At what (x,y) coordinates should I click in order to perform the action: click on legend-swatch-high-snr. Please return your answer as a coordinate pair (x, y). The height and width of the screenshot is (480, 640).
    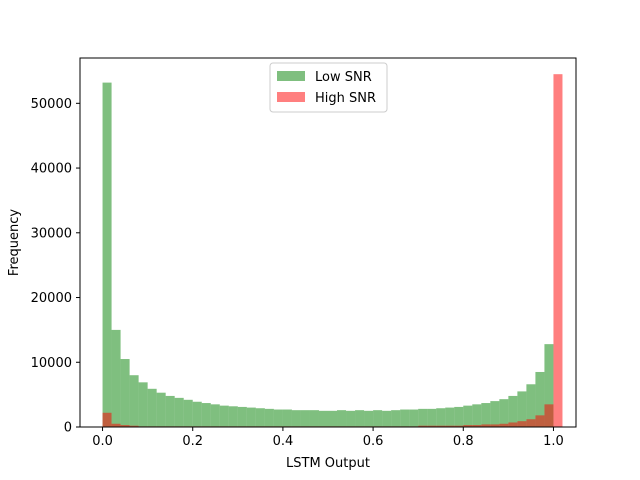
    Looking at the image, I should click on (291, 97).